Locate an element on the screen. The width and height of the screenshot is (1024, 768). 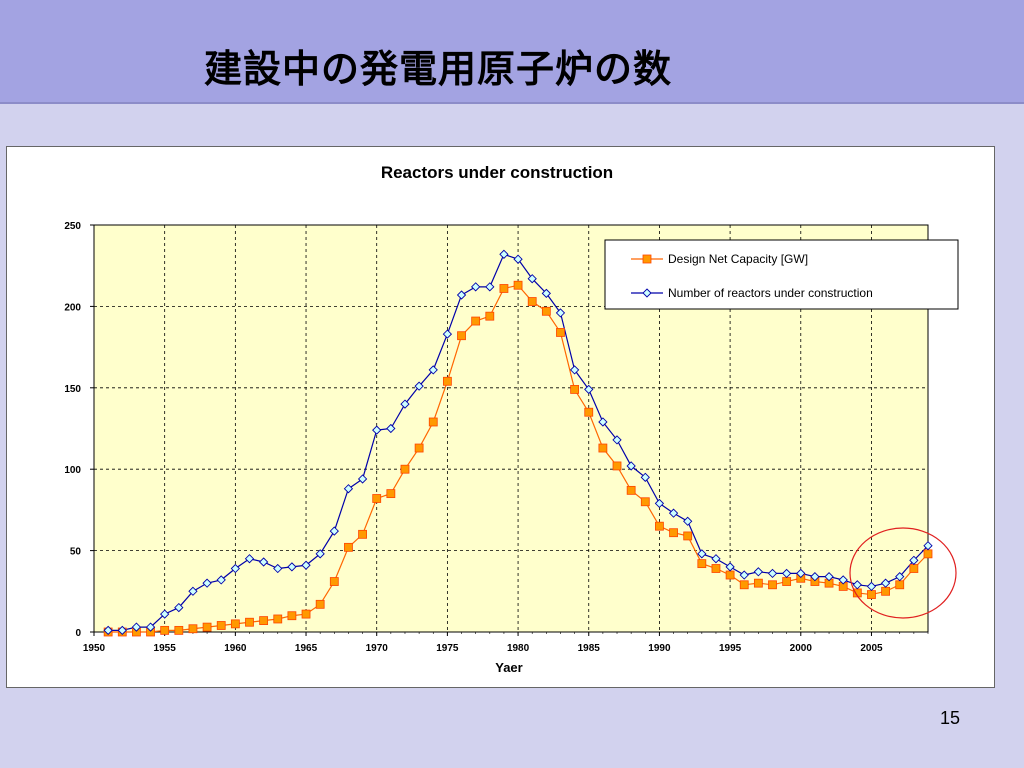
x-axis-label: Yaer is located at coordinates (508, 667).